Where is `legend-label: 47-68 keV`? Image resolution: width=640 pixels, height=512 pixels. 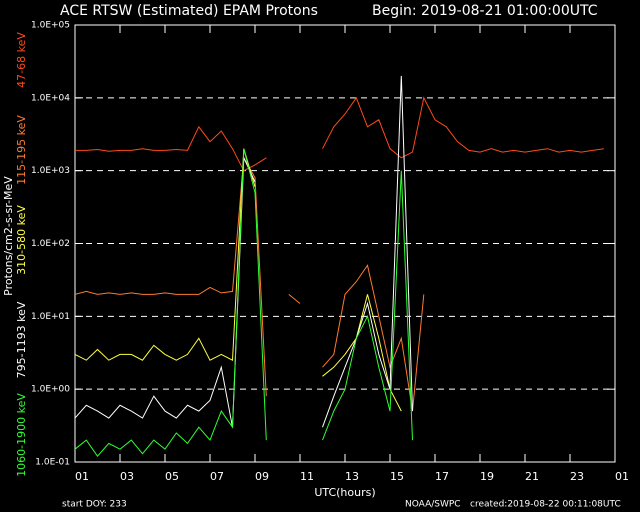 legend-label: 47-68 keV is located at coordinates (21, 60).